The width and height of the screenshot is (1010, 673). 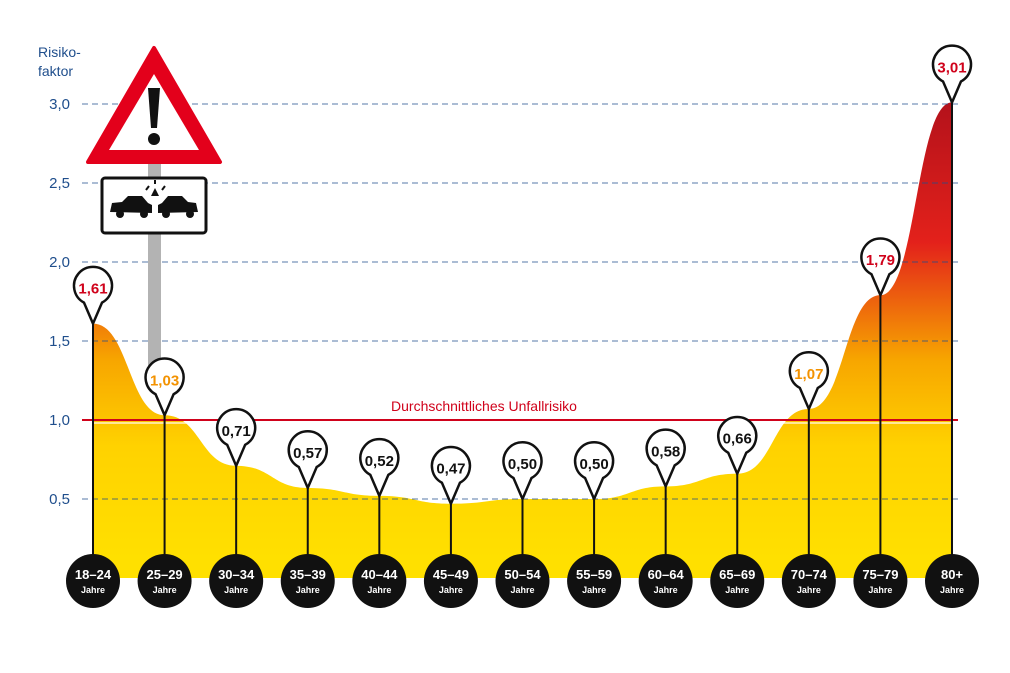 I want to click on average-risk-label: Durchschnittliches Unfallrisiko, so click(x=484, y=406).